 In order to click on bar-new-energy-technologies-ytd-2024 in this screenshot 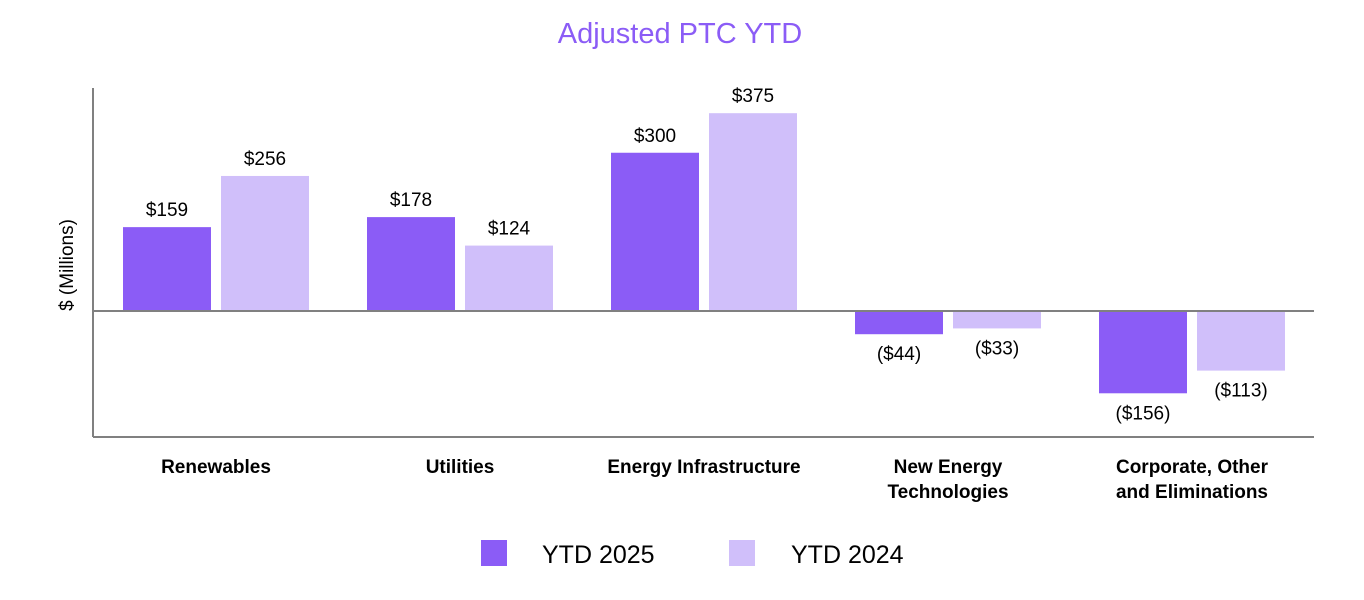, I will do `click(997, 320)`.